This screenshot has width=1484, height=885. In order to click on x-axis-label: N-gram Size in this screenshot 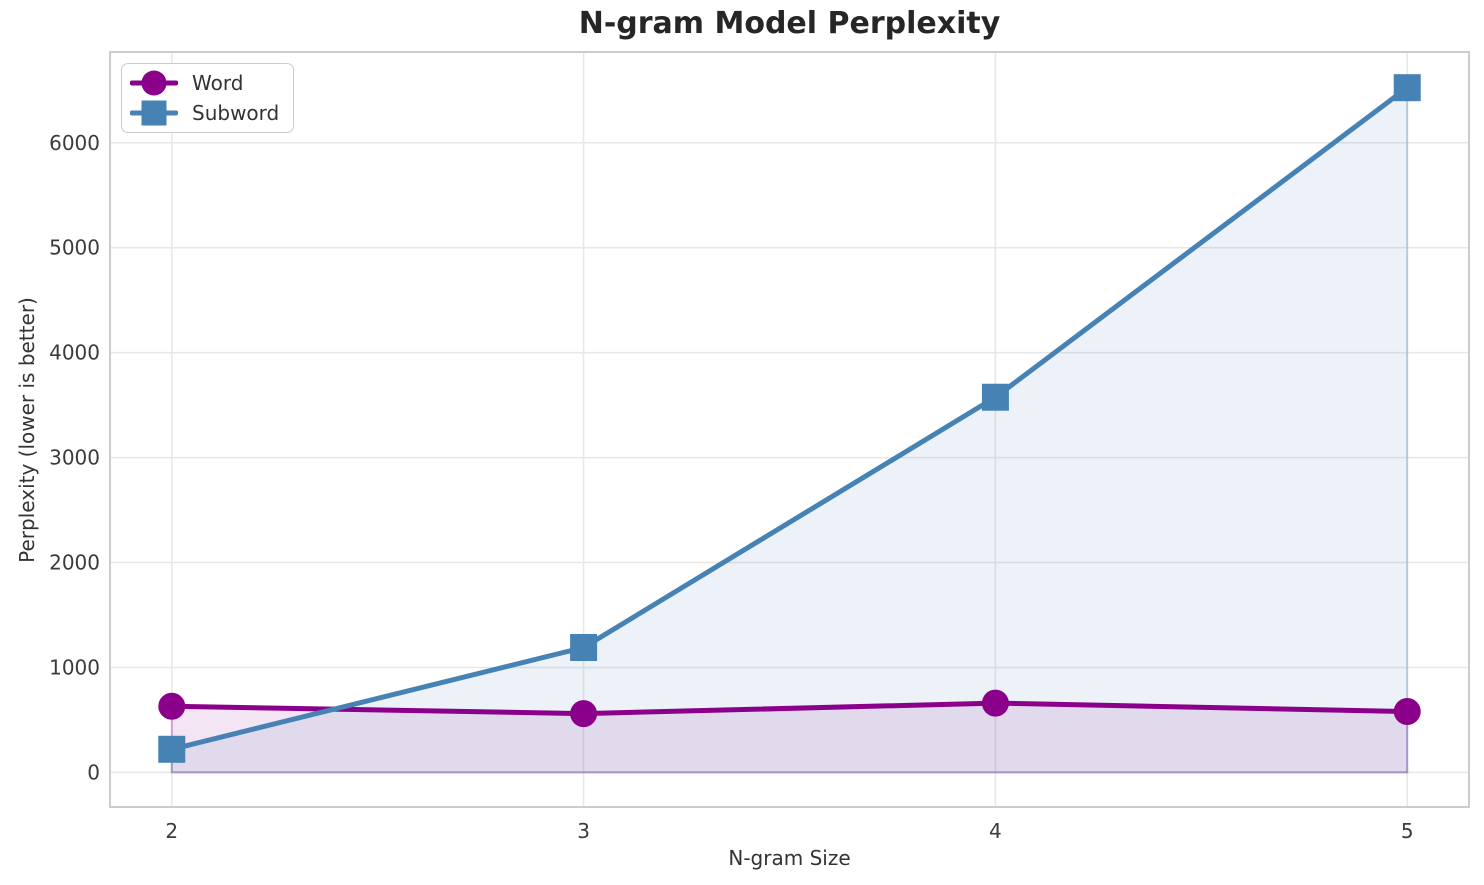, I will do `click(789, 858)`.